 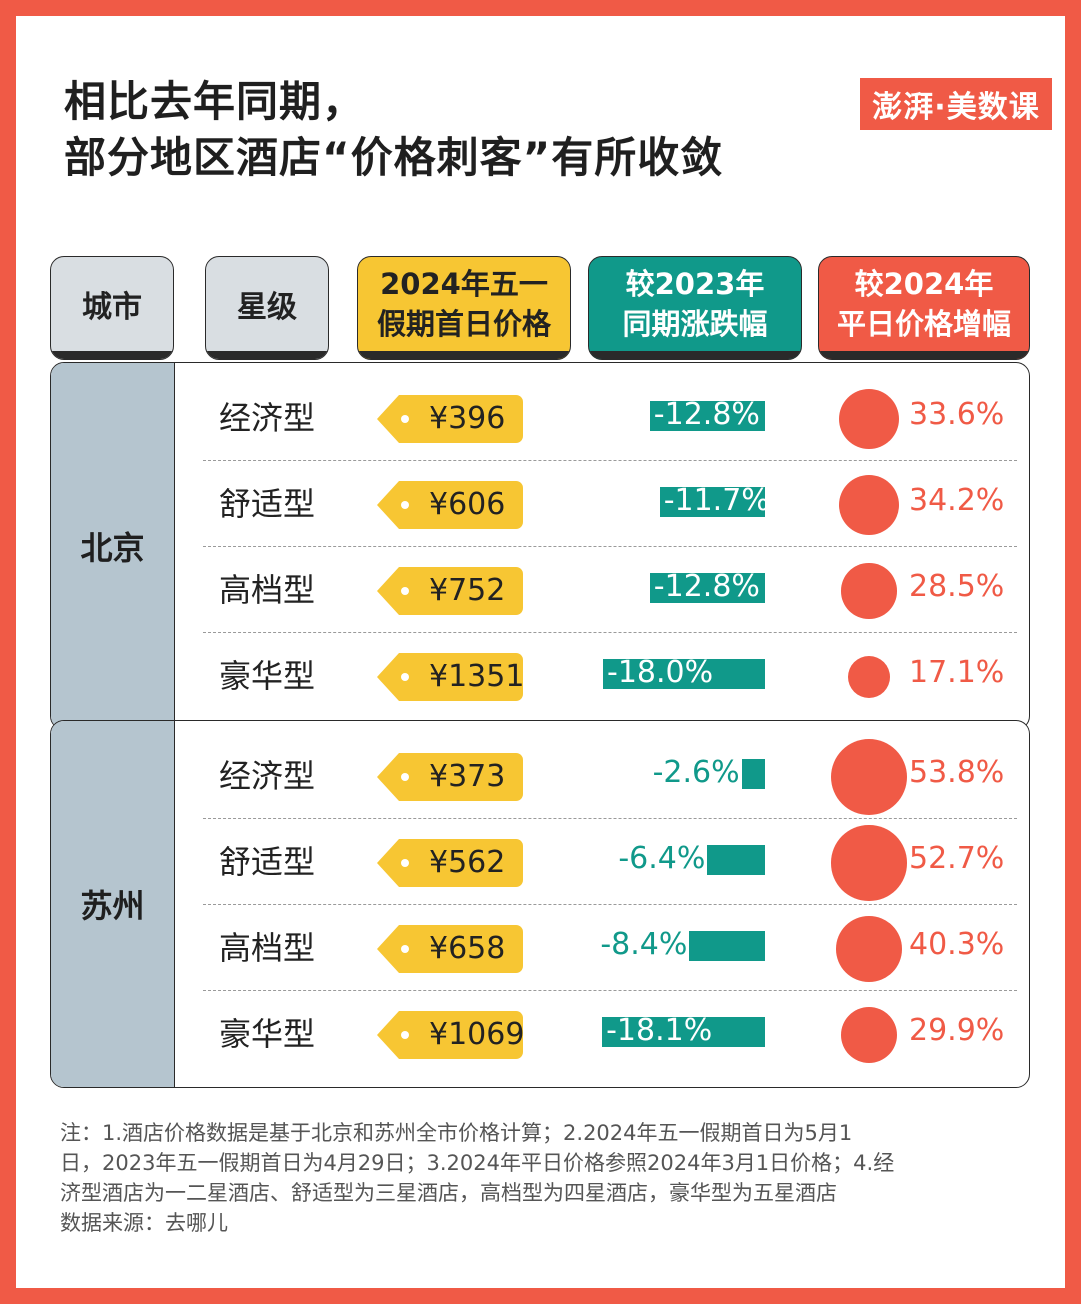 I want to click on weekday-data-label: 33.6%, so click(x=957, y=414).